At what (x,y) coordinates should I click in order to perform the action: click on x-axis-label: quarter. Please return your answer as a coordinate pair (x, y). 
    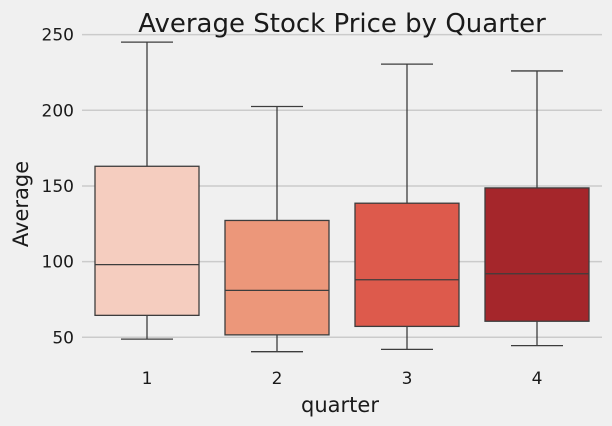
    Looking at the image, I should click on (340, 405).